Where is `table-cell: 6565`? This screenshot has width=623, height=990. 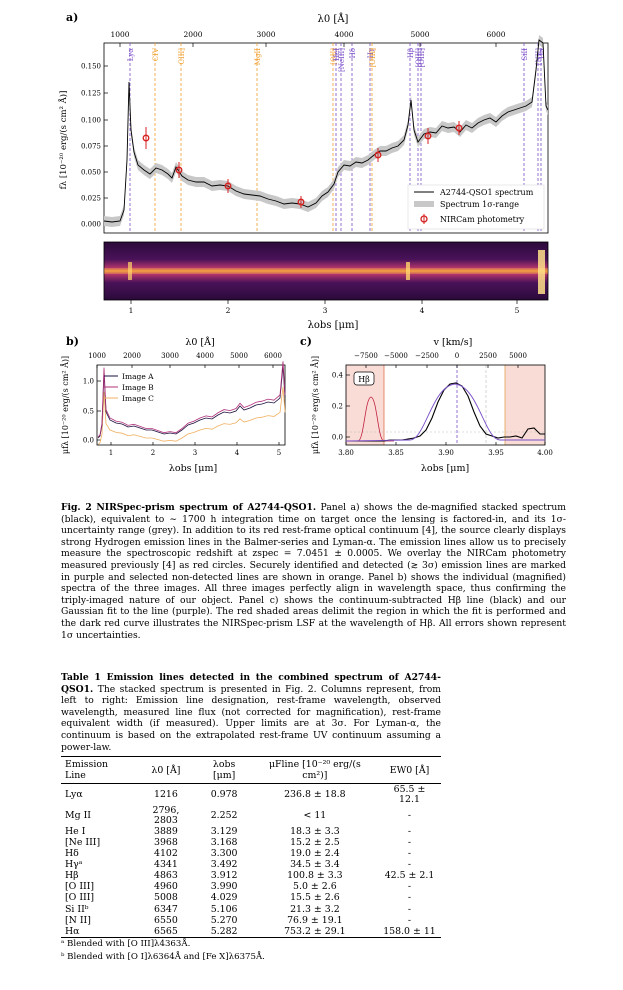
table-cell: 6565 is located at coordinates (166, 932).